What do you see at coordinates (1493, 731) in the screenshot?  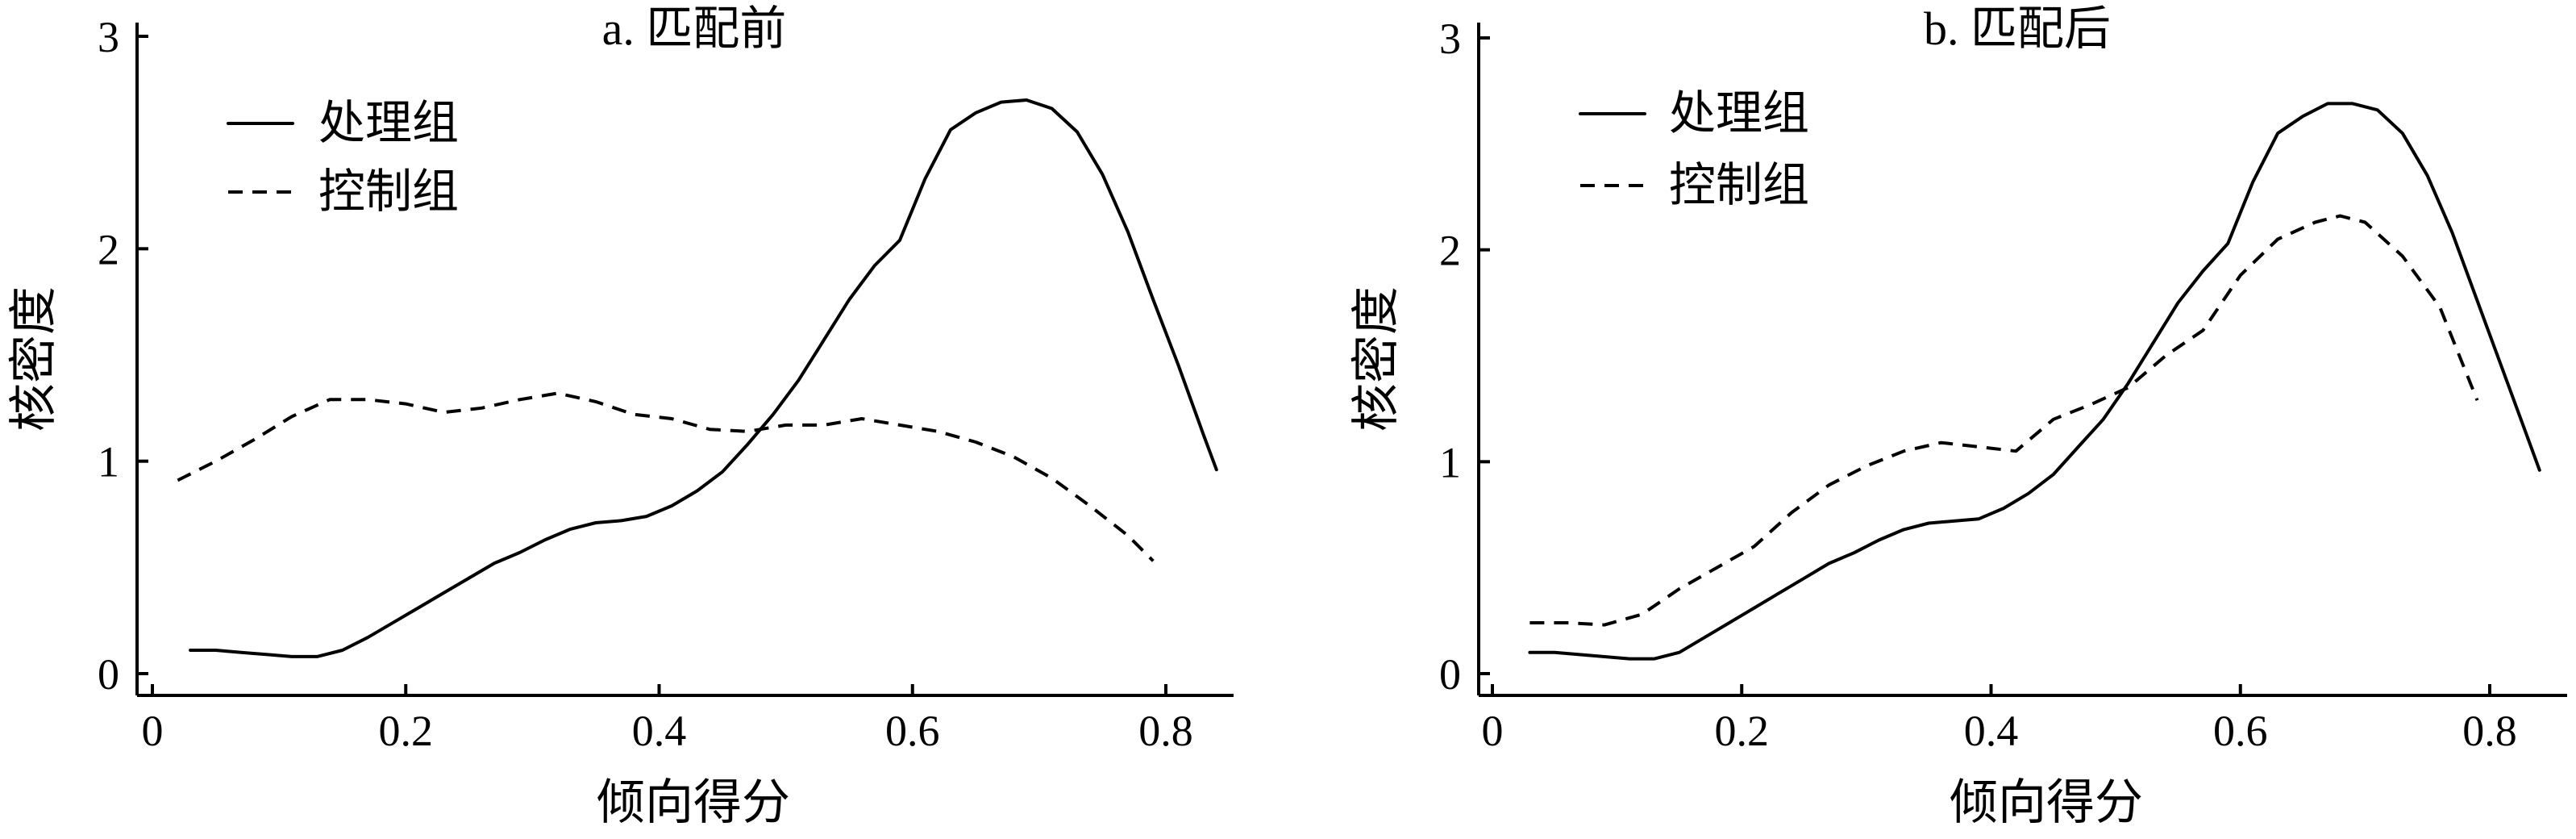 I see `panel-b-x-tick-label: 0` at bounding box center [1493, 731].